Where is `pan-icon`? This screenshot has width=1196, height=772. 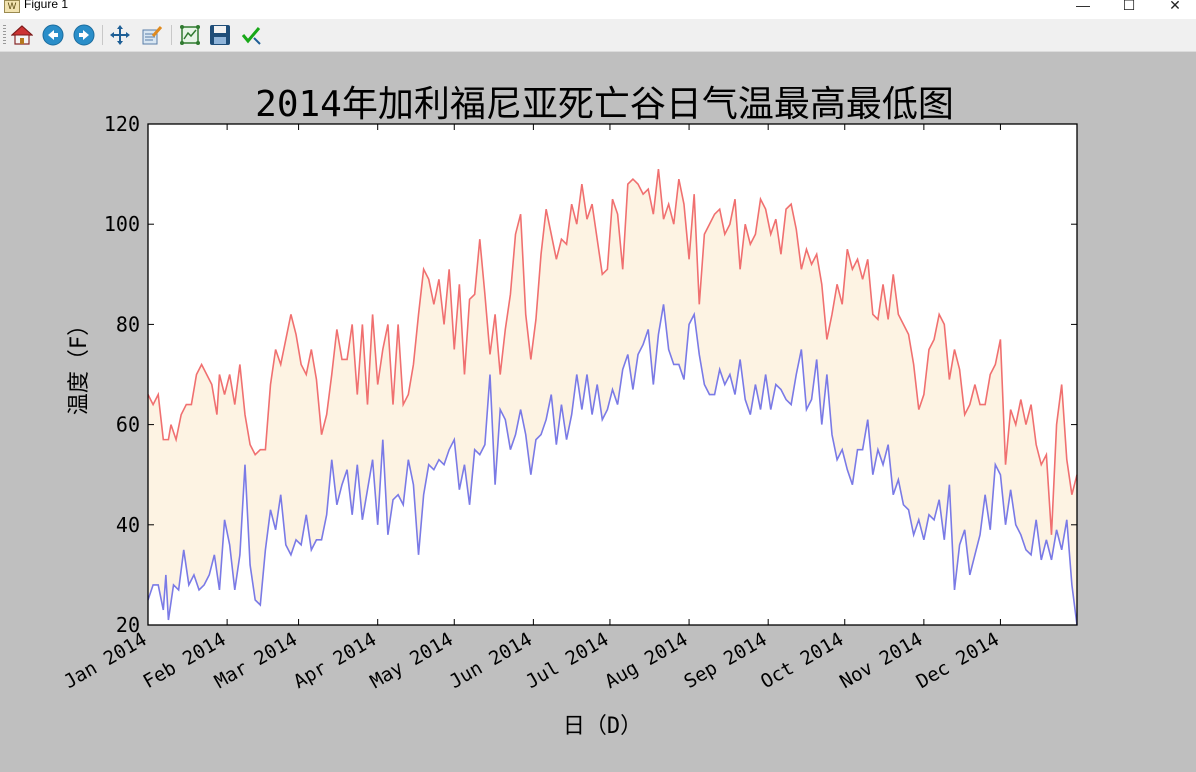 pan-icon is located at coordinates (120, 35).